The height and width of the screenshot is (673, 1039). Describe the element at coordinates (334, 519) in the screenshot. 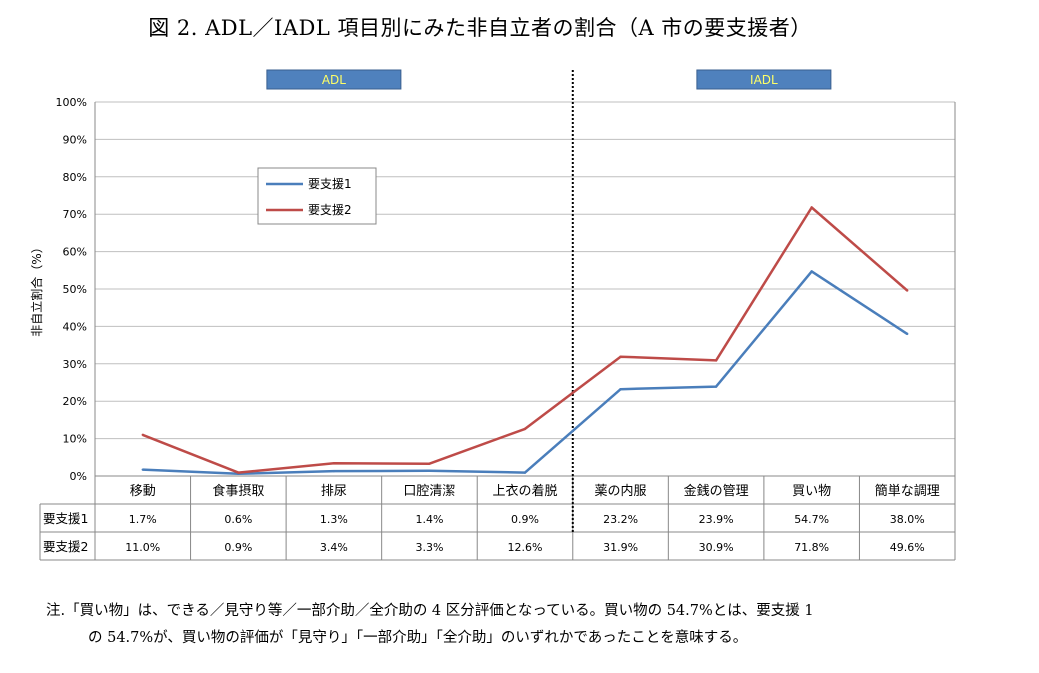

I see `data-label: 1.3%` at that location.